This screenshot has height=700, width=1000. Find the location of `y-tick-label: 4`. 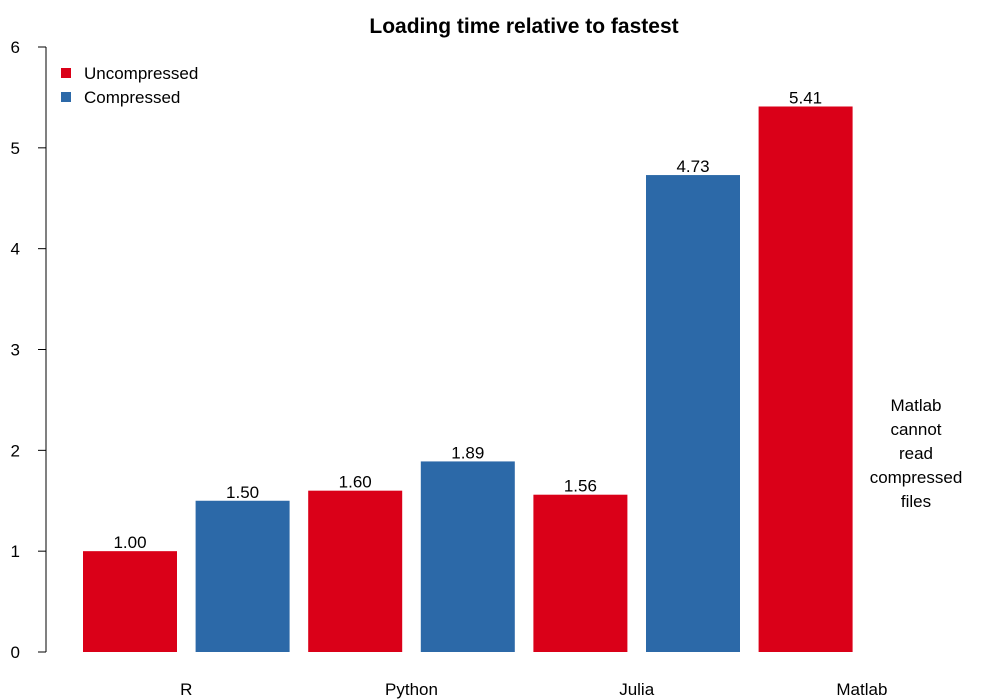

y-tick-label: 4 is located at coordinates (15, 249).